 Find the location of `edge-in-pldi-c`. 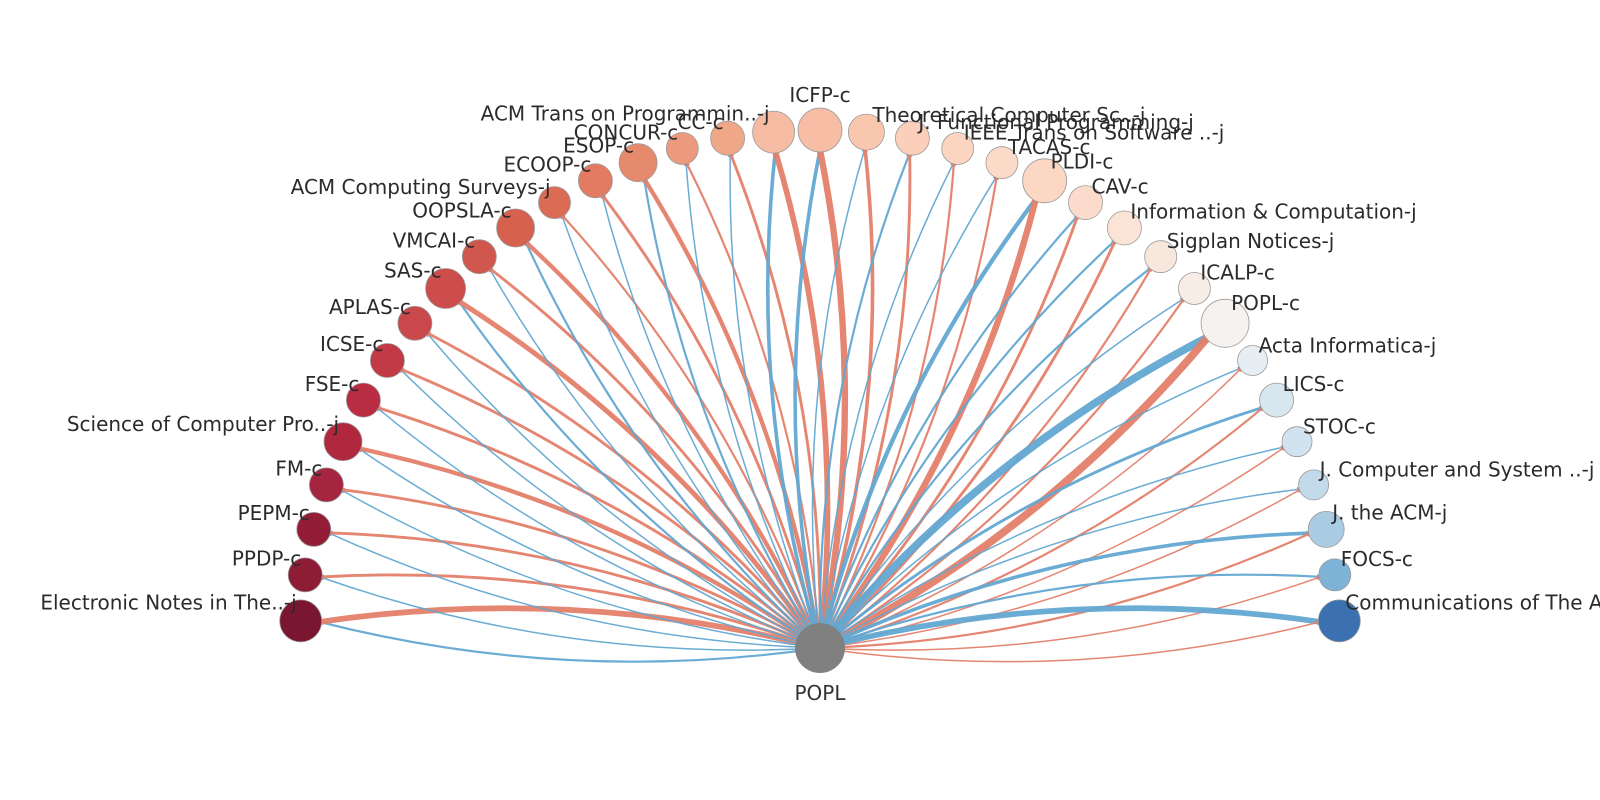

edge-in-pldi-c is located at coordinates (928, 423).